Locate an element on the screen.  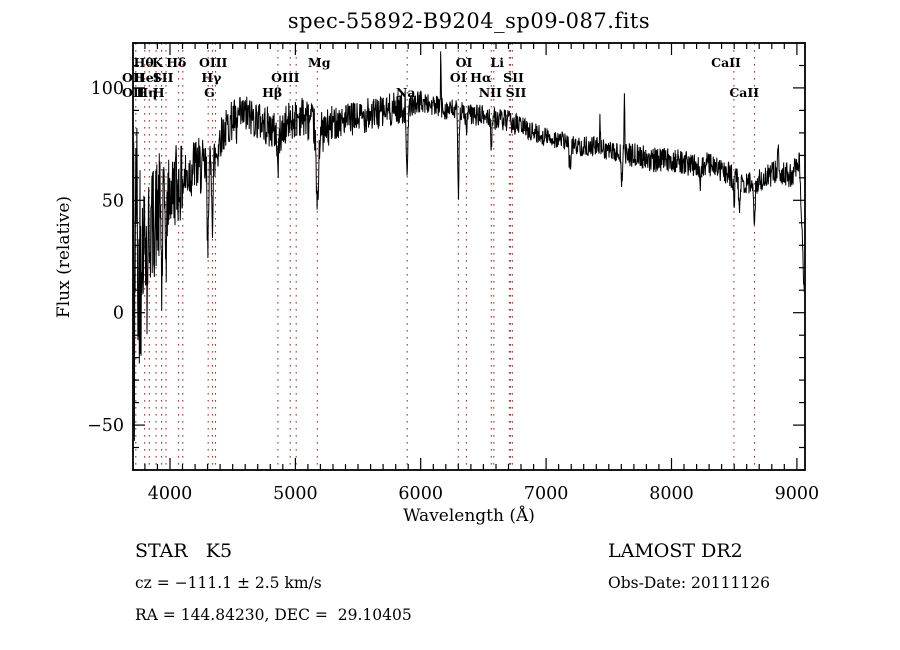
y-tick-label: 0 is located at coordinates (118, 314).